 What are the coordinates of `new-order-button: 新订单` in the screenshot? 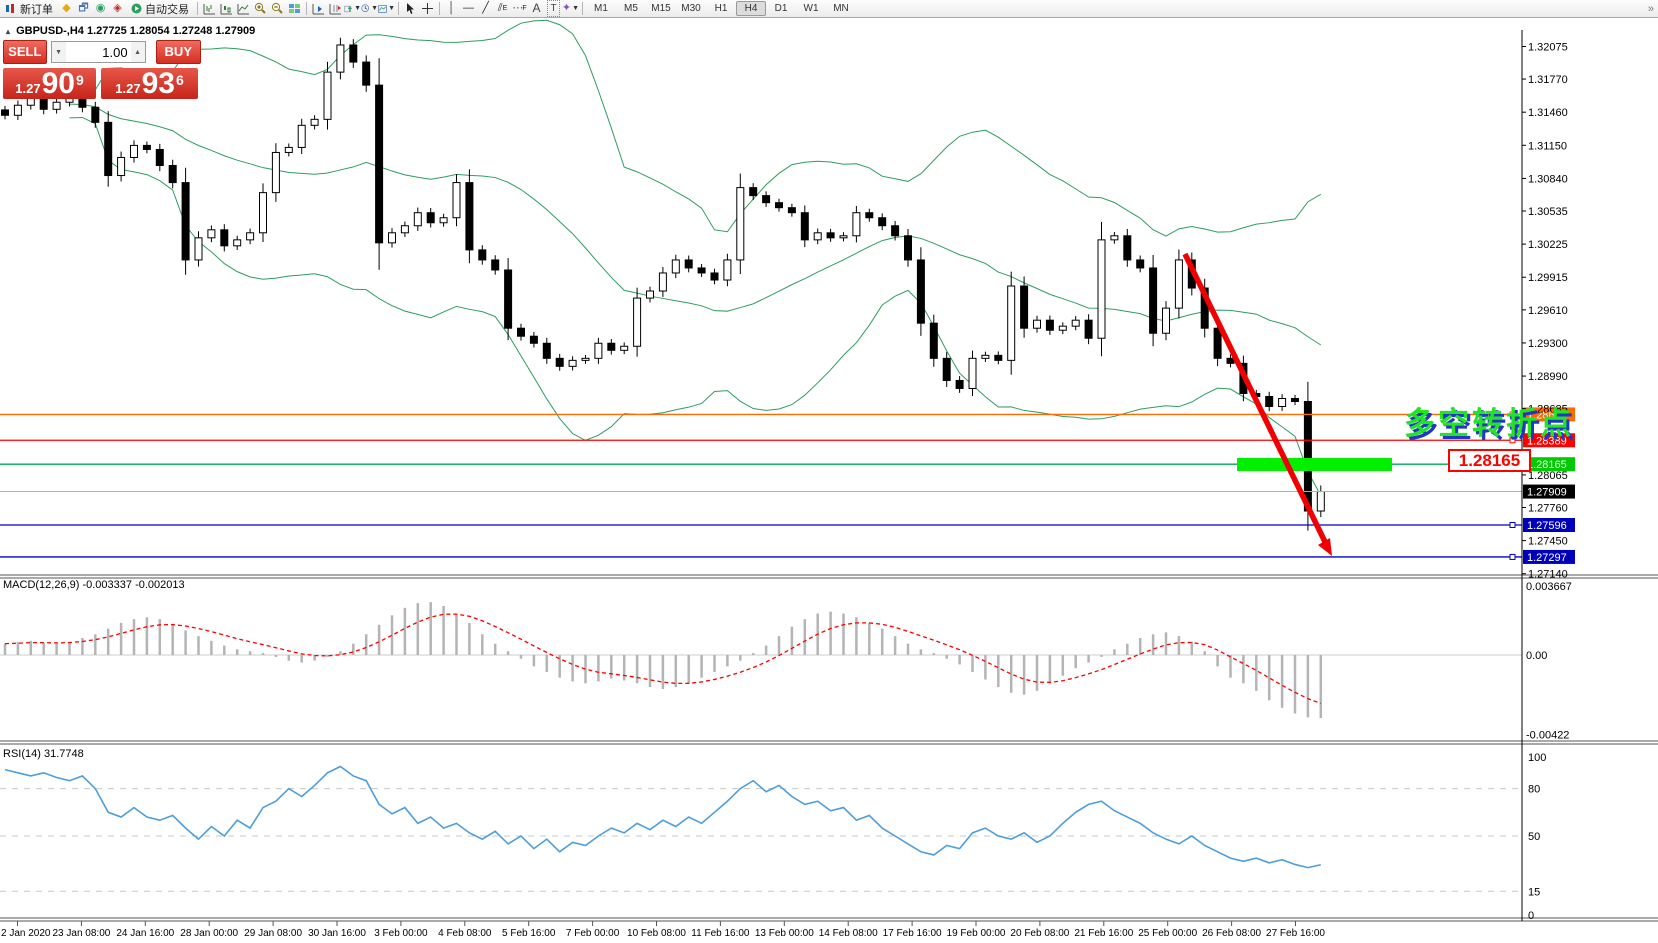 It's located at (29, 8).